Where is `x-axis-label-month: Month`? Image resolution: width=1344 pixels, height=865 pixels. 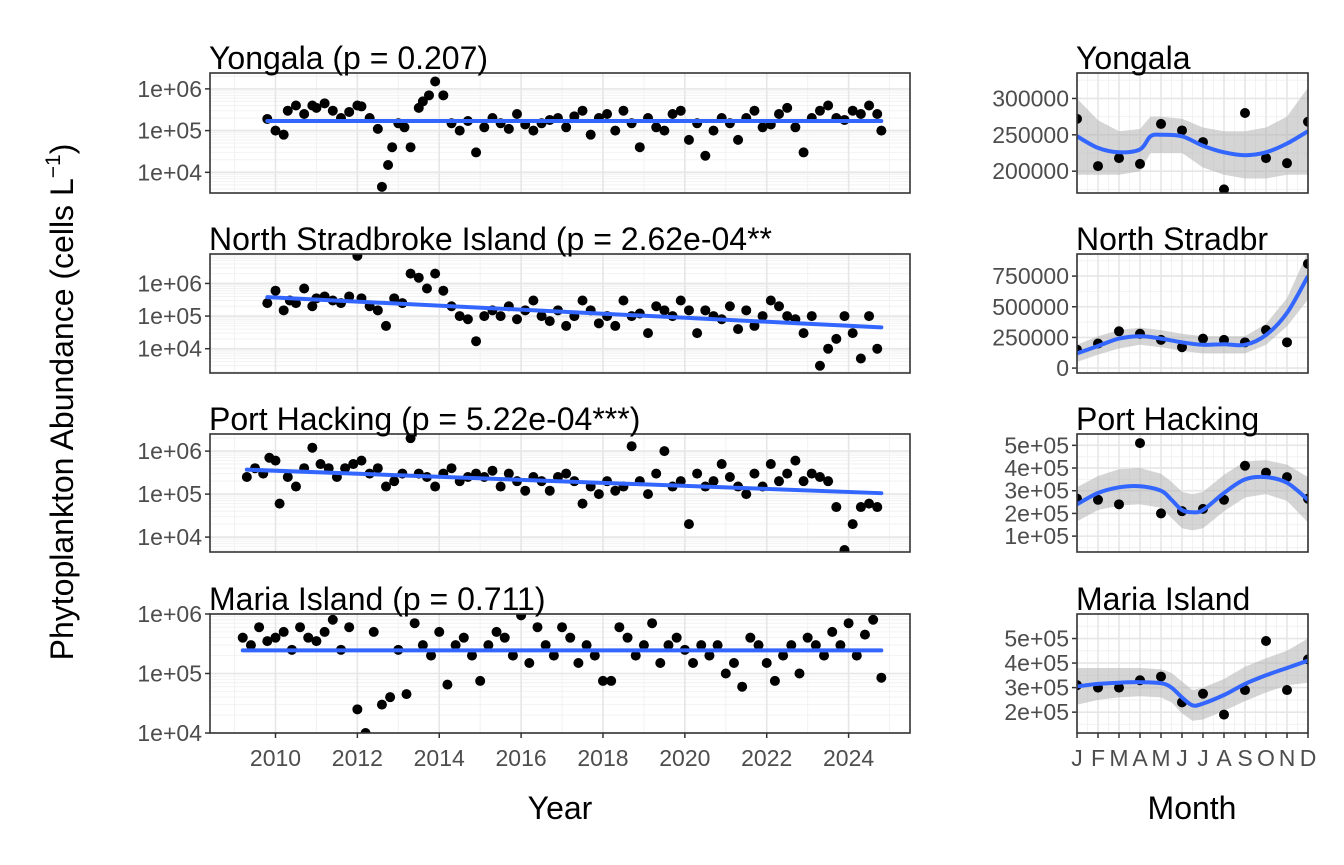
x-axis-label-month: Month is located at coordinates (1192, 808).